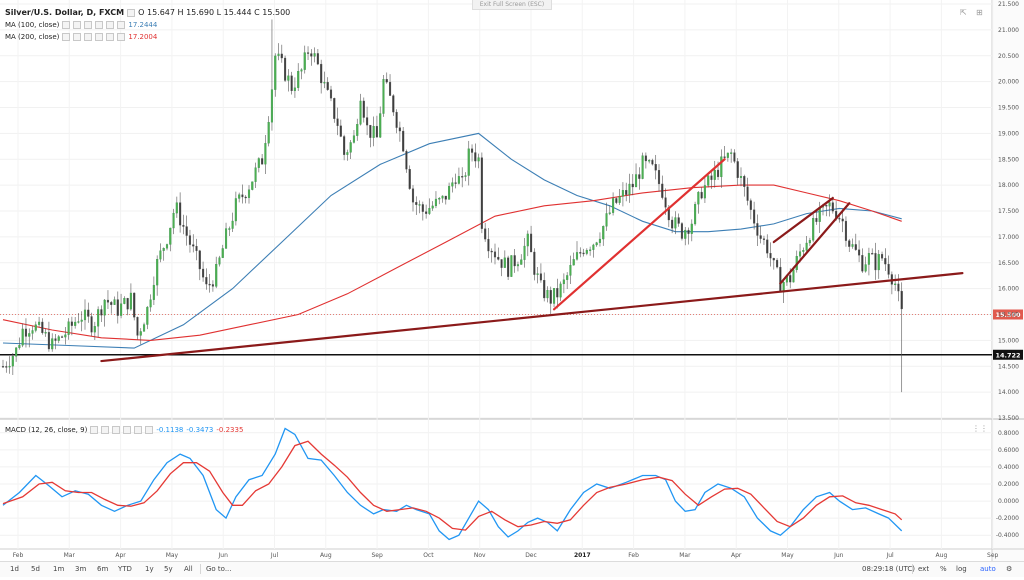 The image size is (1024, 580). What do you see at coordinates (103, 569) in the screenshot?
I see `timeframe-6m: 6m` at bounding box center [103, 569].